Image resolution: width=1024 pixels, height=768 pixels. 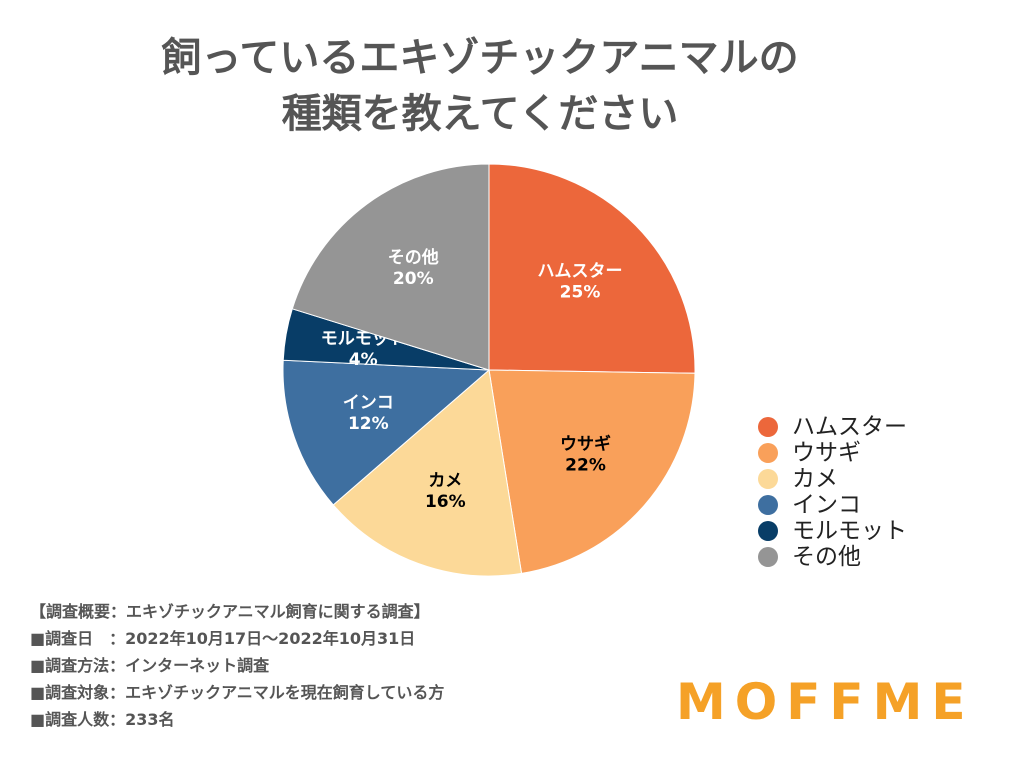 I want to click on chart-title-line-2: 種類を教えてください, so click(x=480, y=114).